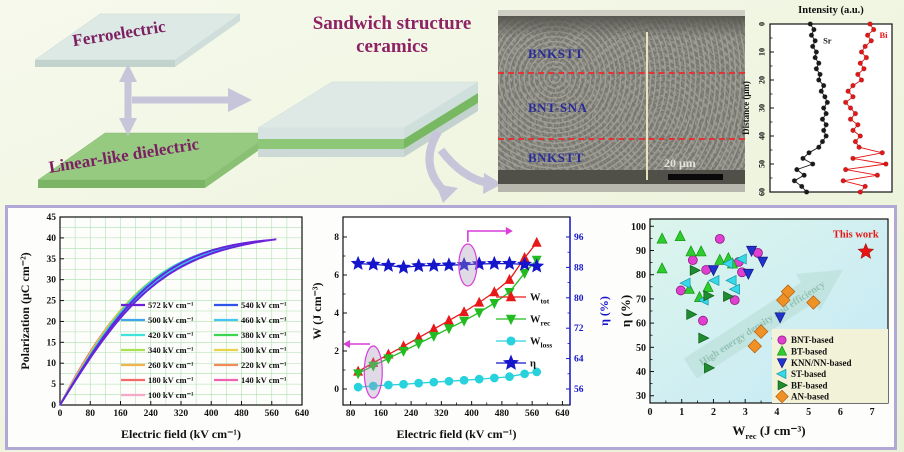  Describe the element at coordinates (171, 320) in the screenshot. I see `svg-text: 500 kV cm⁻¹` at that location.